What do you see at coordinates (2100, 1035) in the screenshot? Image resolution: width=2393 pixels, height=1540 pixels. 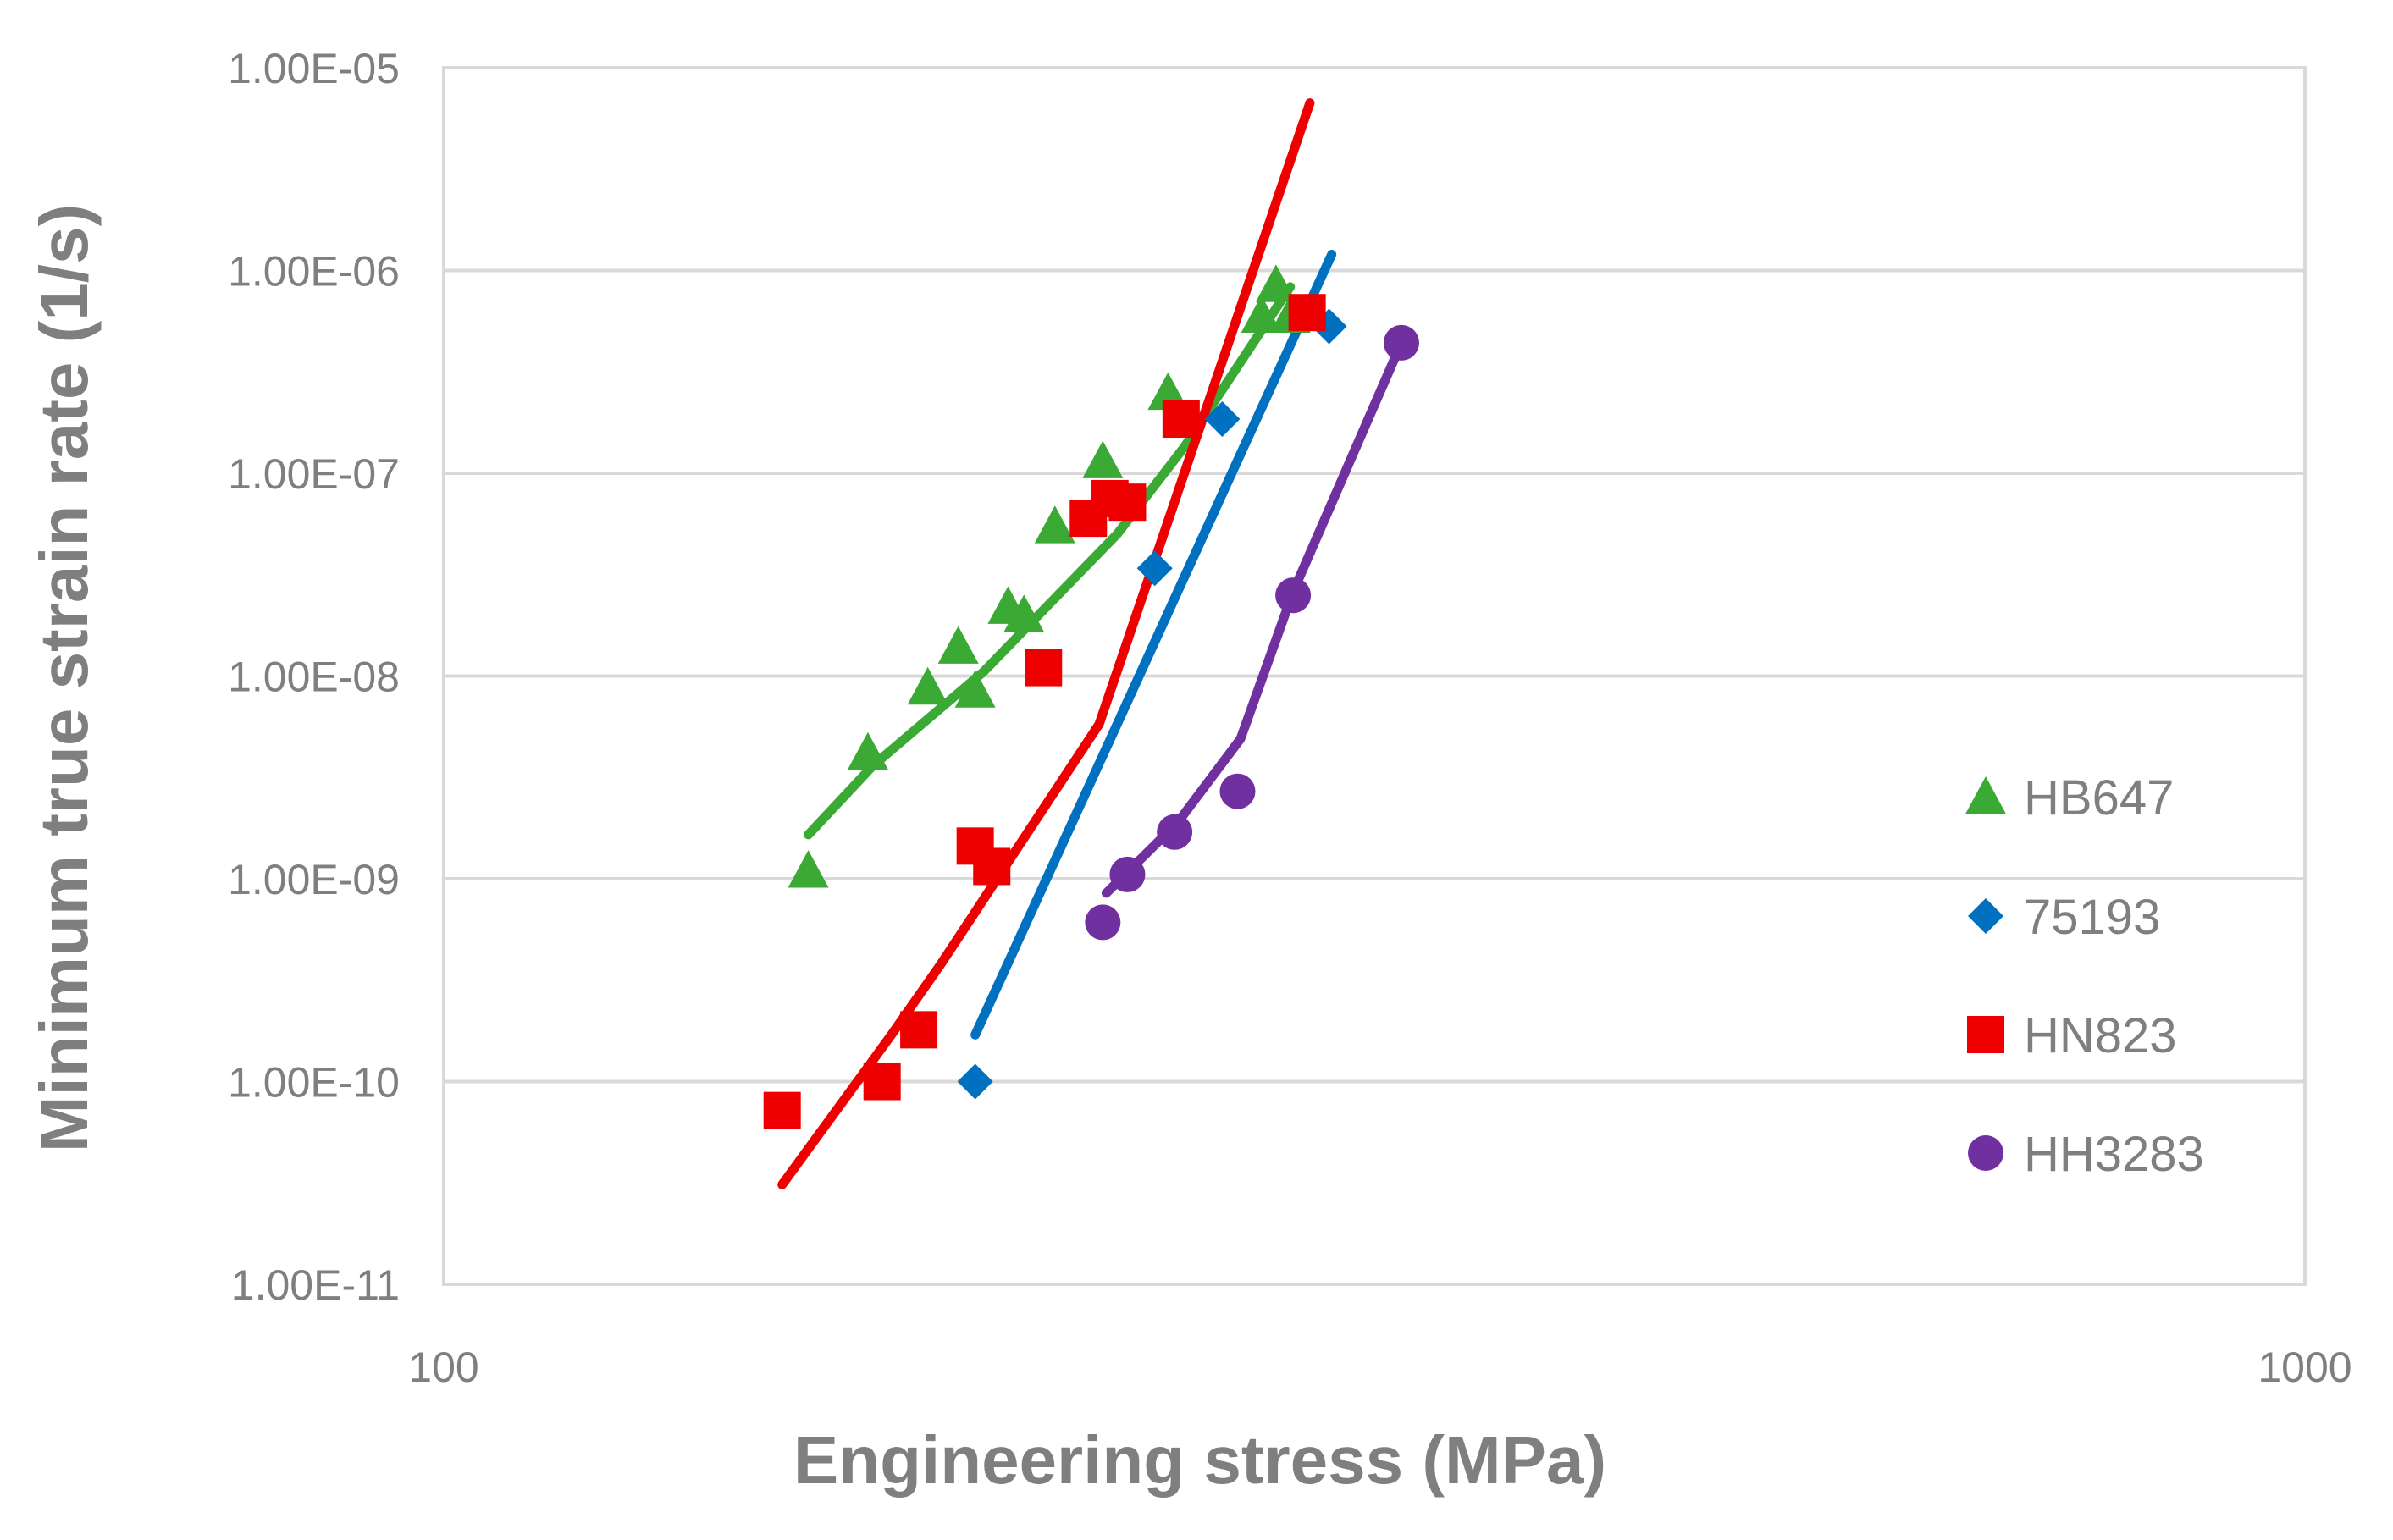 I see `legend-label-hn823: HN823` at bounding box center [2100, 1035].